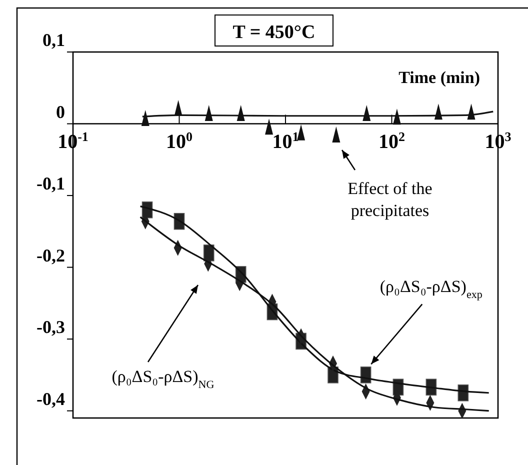 The image size is (528, 465). What do you see at coordinates (285, 140) in the screenshot?
I see `x-tick-label: 10$^{1}$` at bounding box center [285, 140].